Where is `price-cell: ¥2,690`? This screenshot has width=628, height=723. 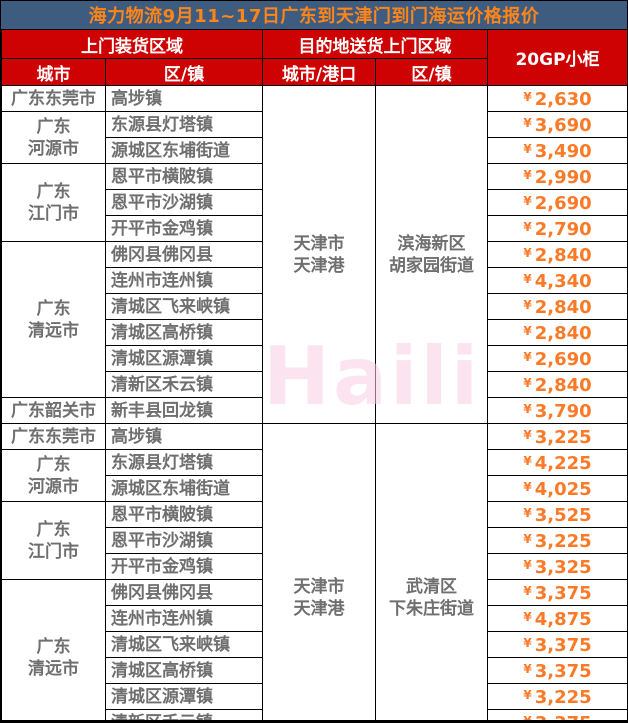
price-cell: ¥2,690 is located at coordinates (557, 358).